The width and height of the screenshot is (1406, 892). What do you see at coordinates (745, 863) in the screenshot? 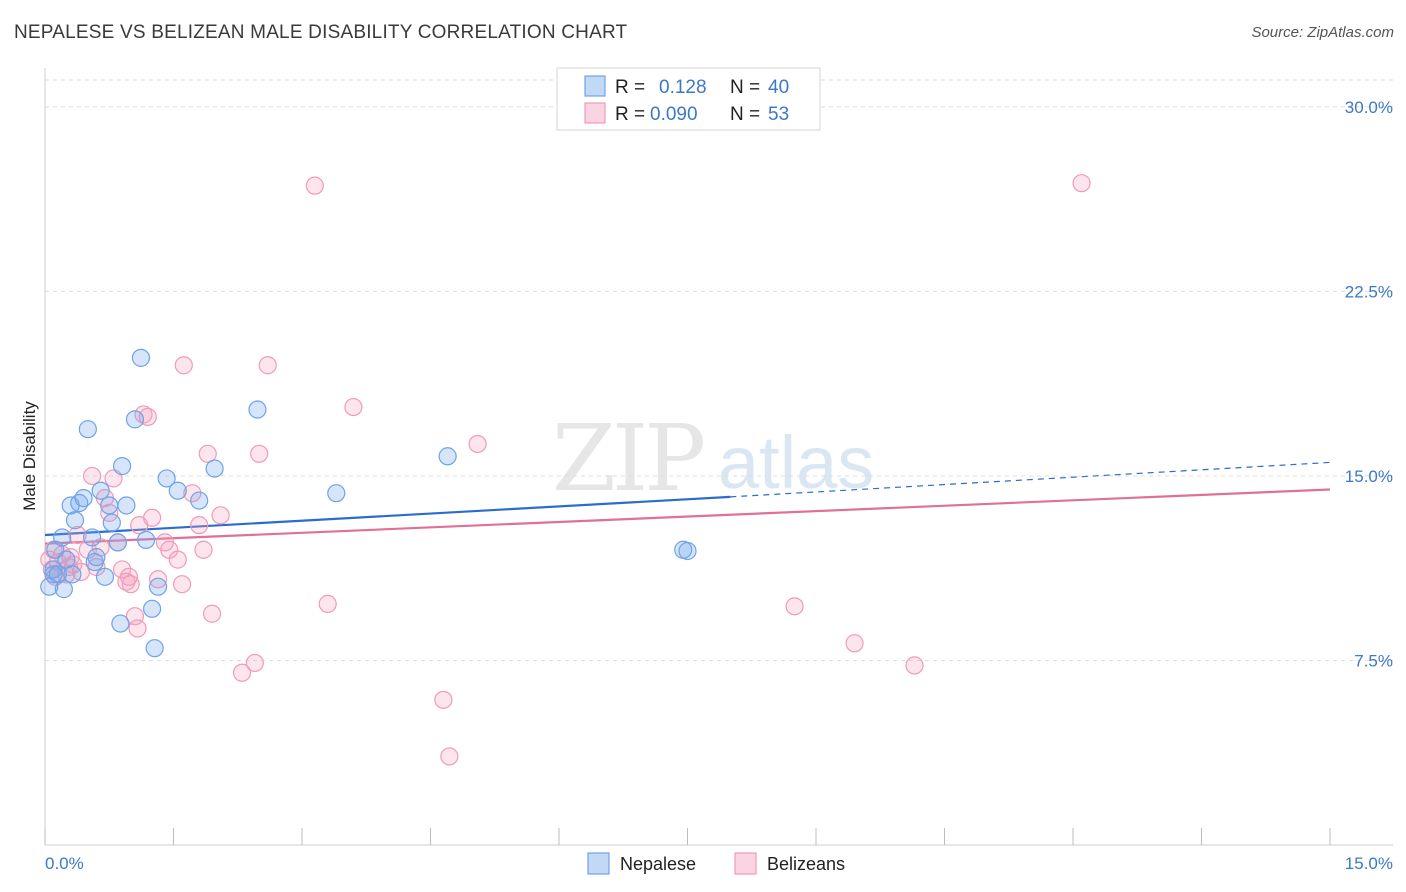
I see `bottom-legend-swatch-belizean` at bounding box center [745, 863].